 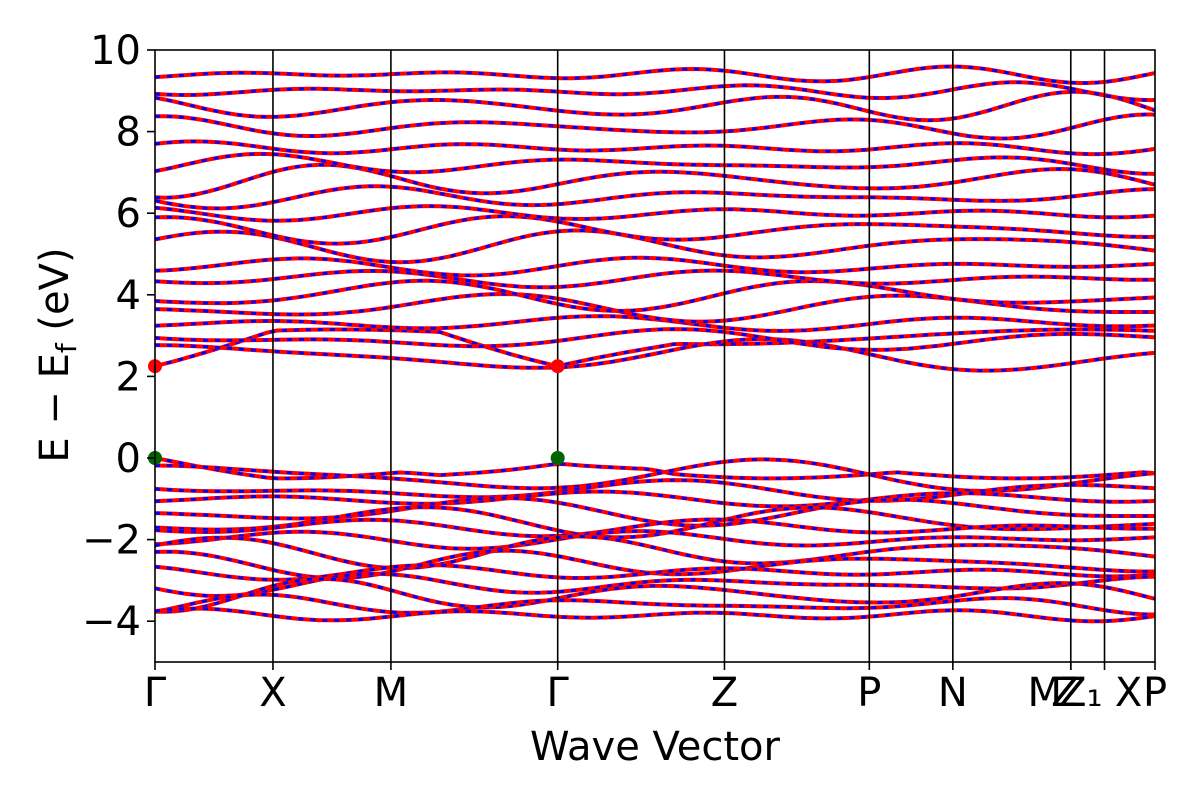 What do you see at coordinates (66, 347) in the screenshot?
I see `y-axis-label-sub: f` at bounding box center [66, 347].